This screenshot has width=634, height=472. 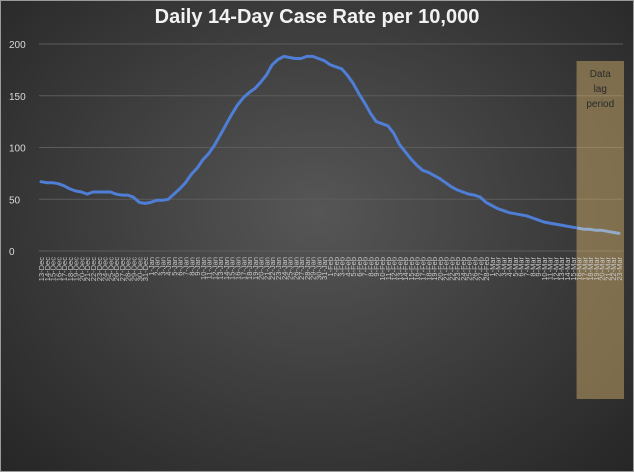 I want to click on x-tick-label: 23-Feb, so click(x=457, y=269).